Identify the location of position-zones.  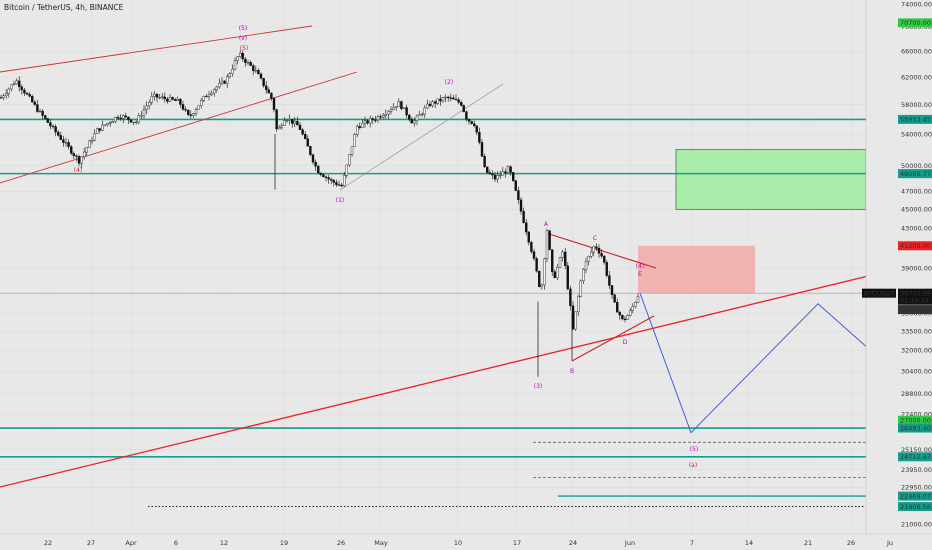
(752, 221).